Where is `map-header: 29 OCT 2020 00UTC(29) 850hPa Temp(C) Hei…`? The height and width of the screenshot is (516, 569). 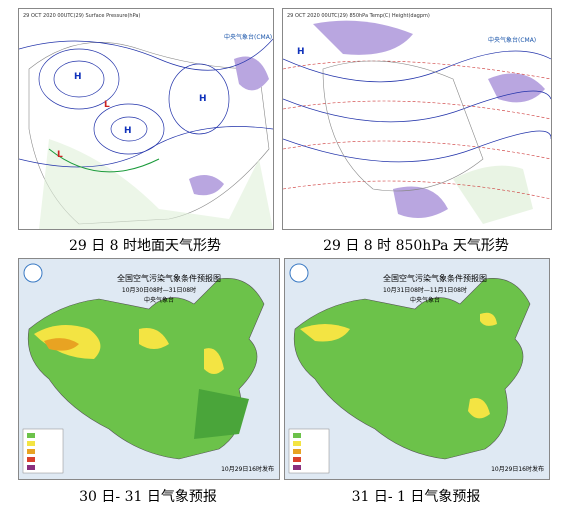
map-header: 29 OCT 2020 00UTC(29) 850hPa Temp(C) Hei… is located at coordinates (358, 16).